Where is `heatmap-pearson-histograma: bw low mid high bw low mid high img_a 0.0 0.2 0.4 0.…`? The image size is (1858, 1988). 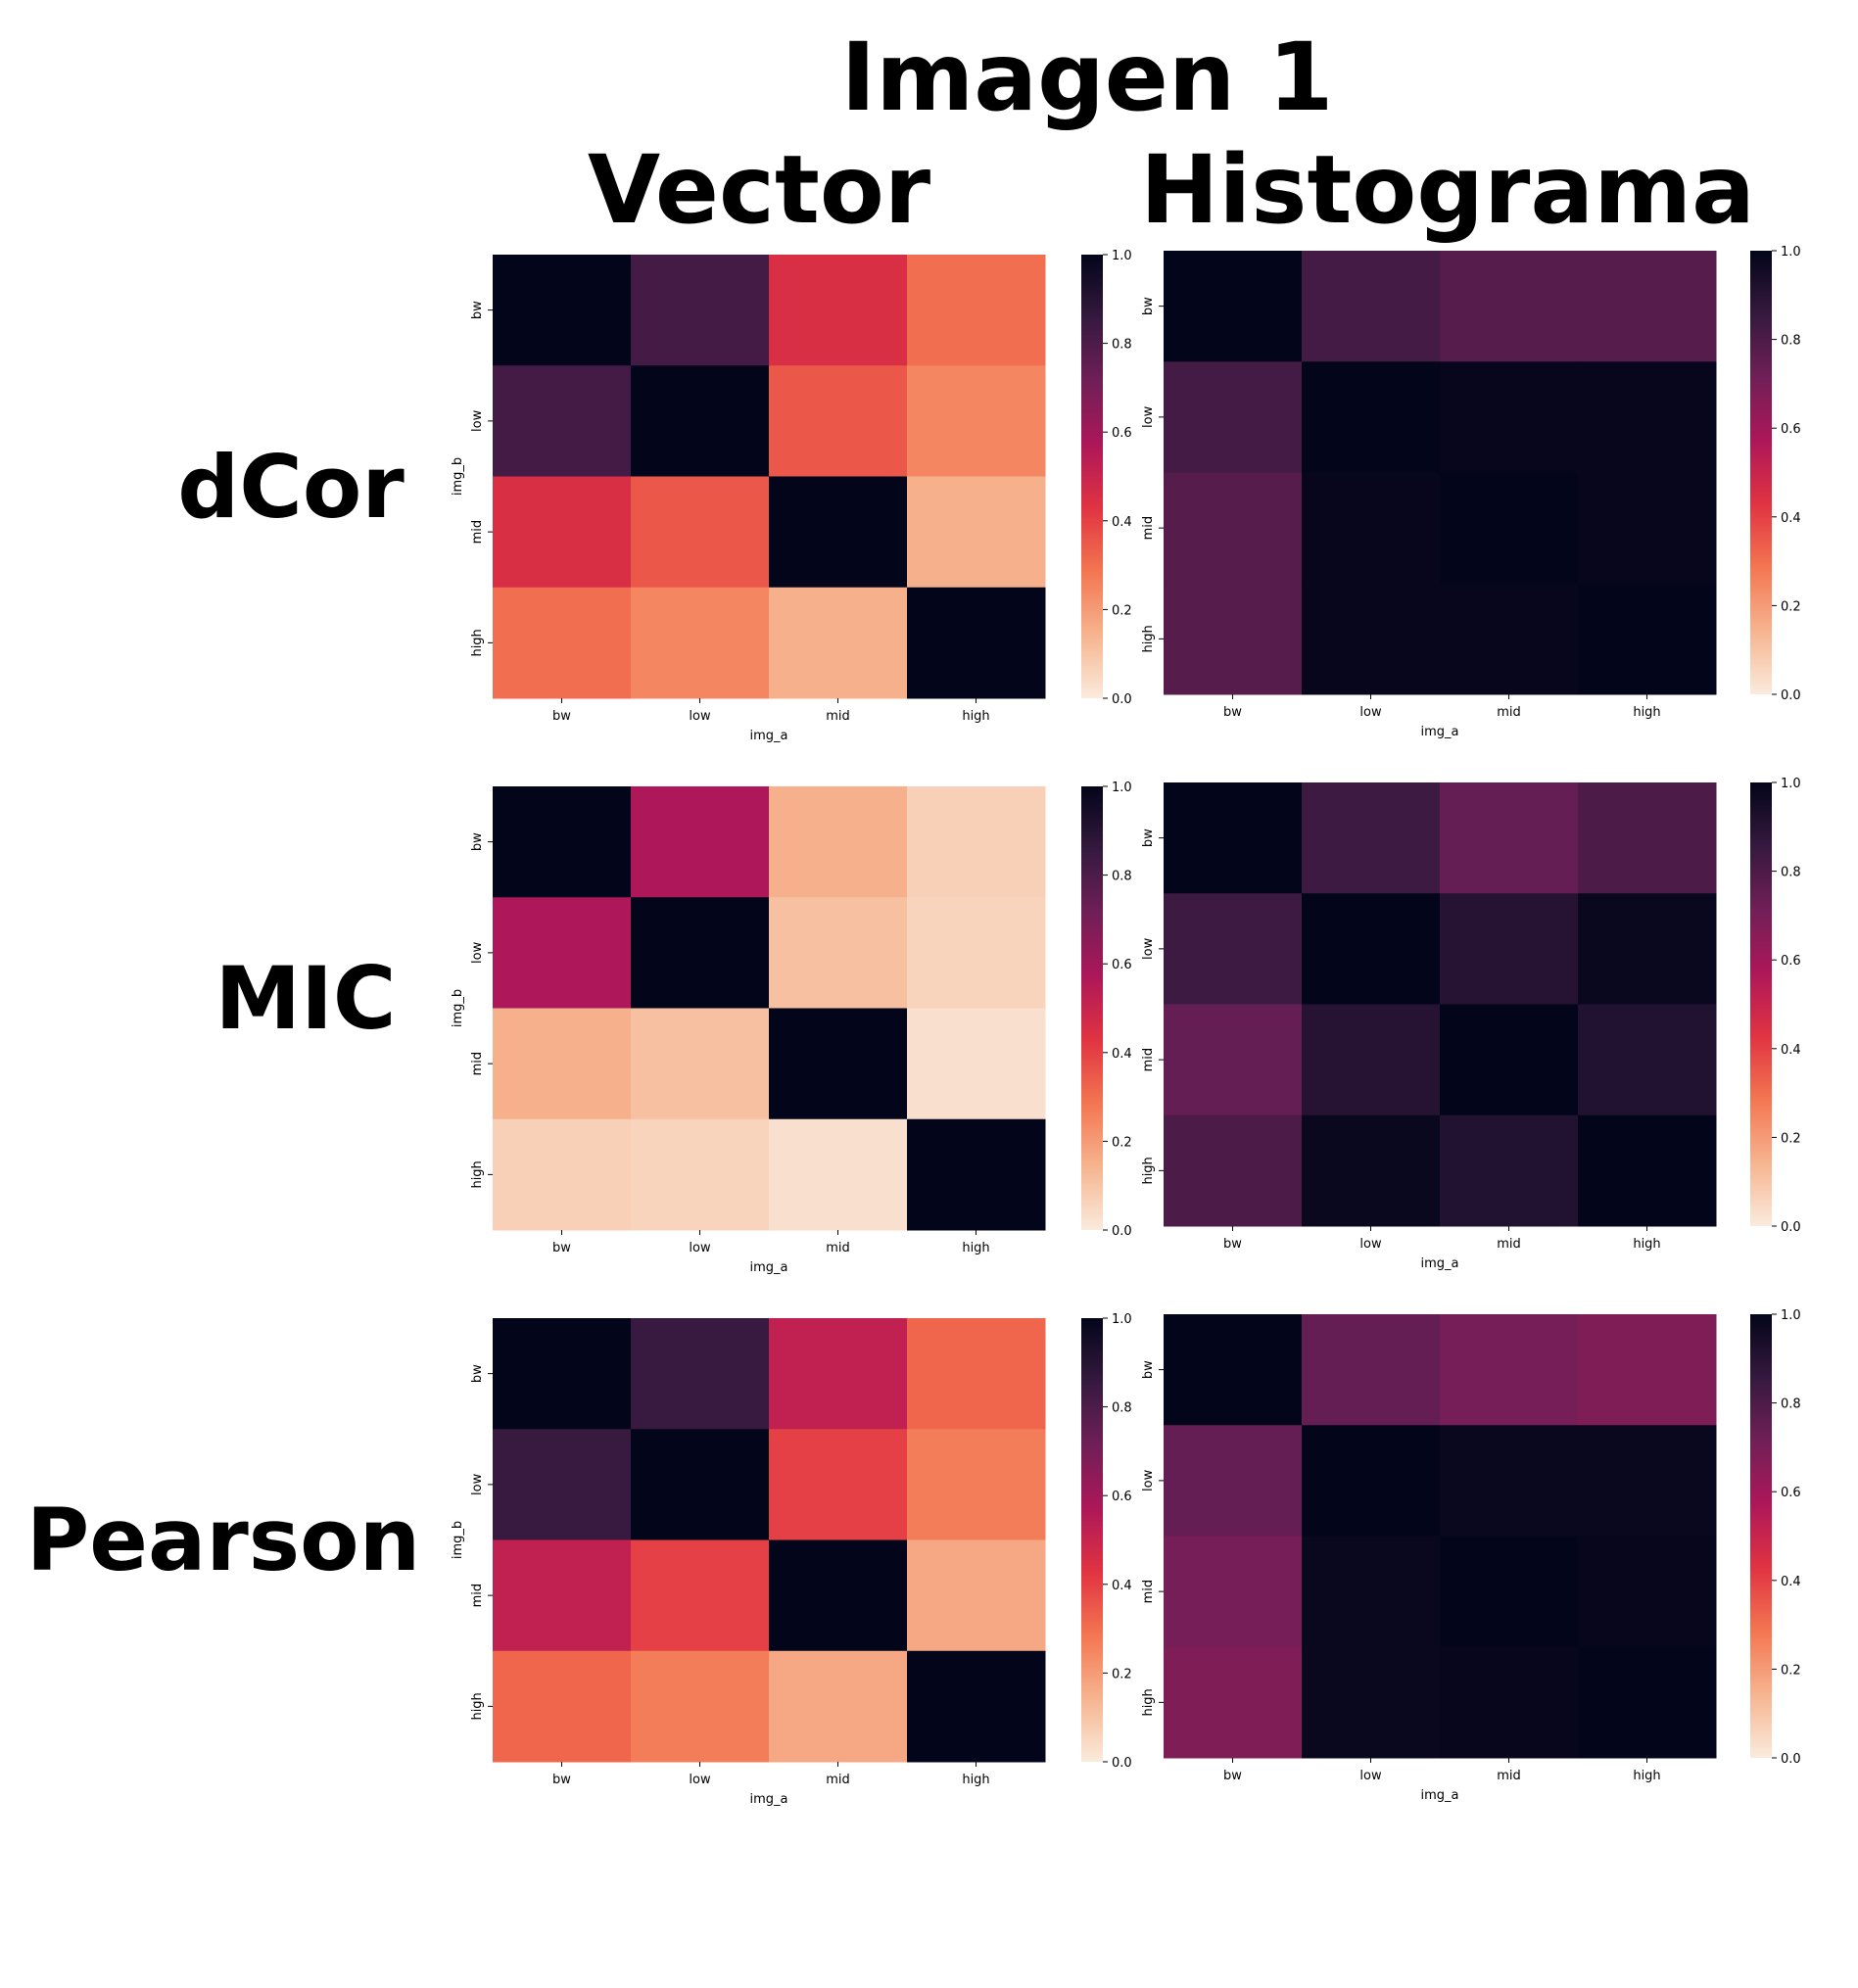 heatmap-pearson-histograma: bw low mid high bw low mid high img_a 0.0 0.2 0.4 0.… is located at coordinates (1471, 1555).